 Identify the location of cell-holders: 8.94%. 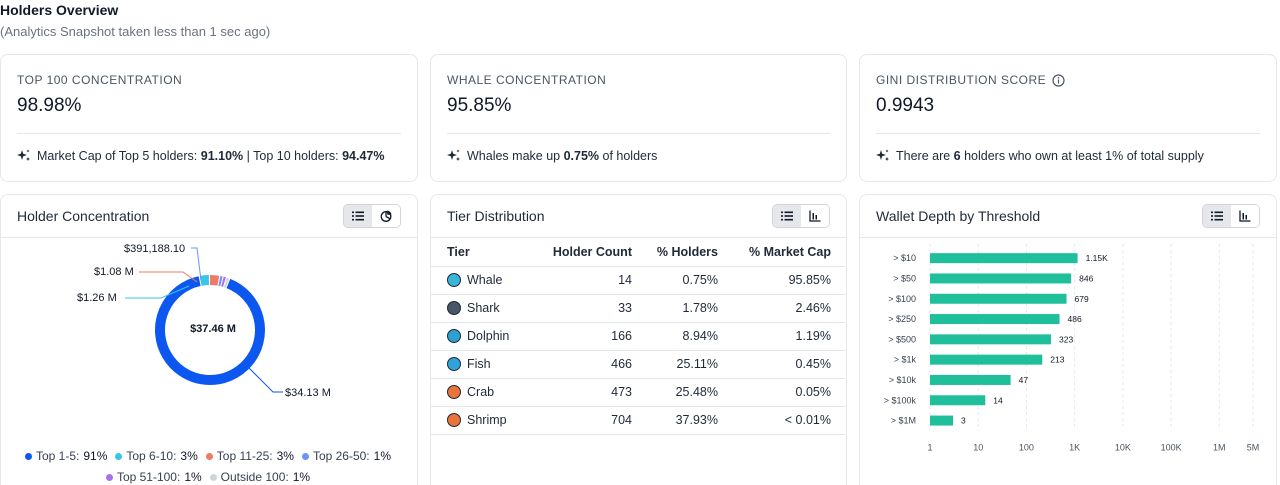
(689, 336).